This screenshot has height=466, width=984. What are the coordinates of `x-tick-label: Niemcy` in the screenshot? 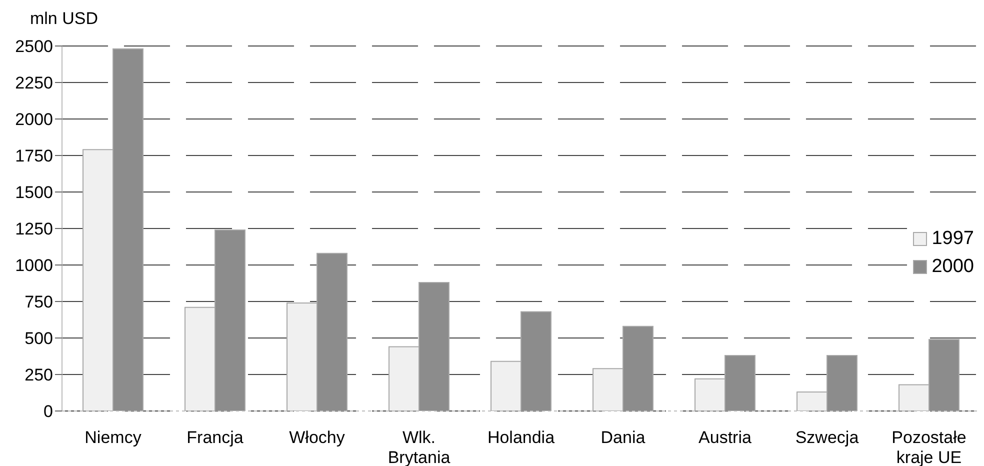 It's located at (113, 438).